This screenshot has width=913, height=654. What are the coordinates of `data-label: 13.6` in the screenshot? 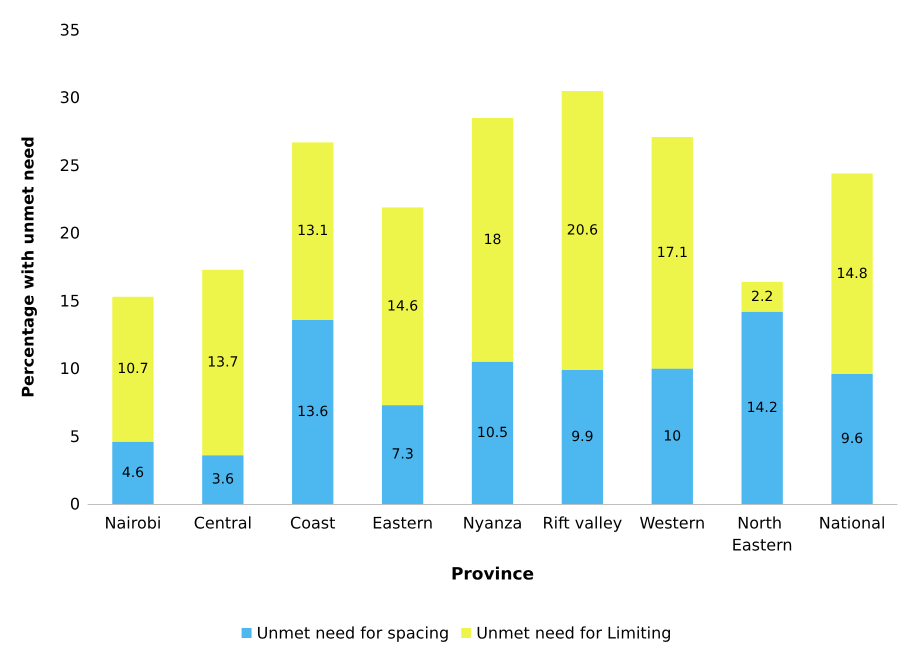 It's located at (312, 412).